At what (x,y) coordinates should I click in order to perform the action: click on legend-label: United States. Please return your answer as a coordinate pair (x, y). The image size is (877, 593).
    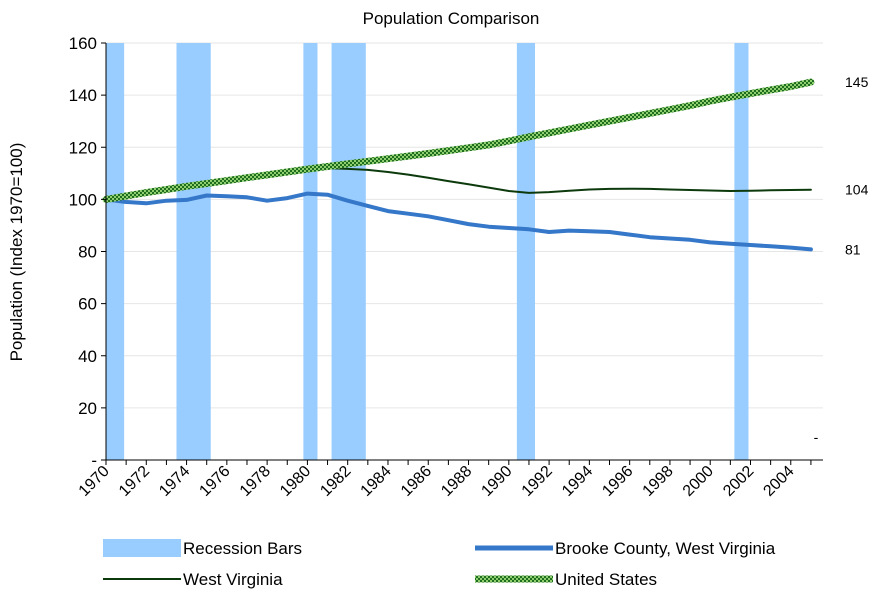
    Looking at the image, I should click on (606, 579).